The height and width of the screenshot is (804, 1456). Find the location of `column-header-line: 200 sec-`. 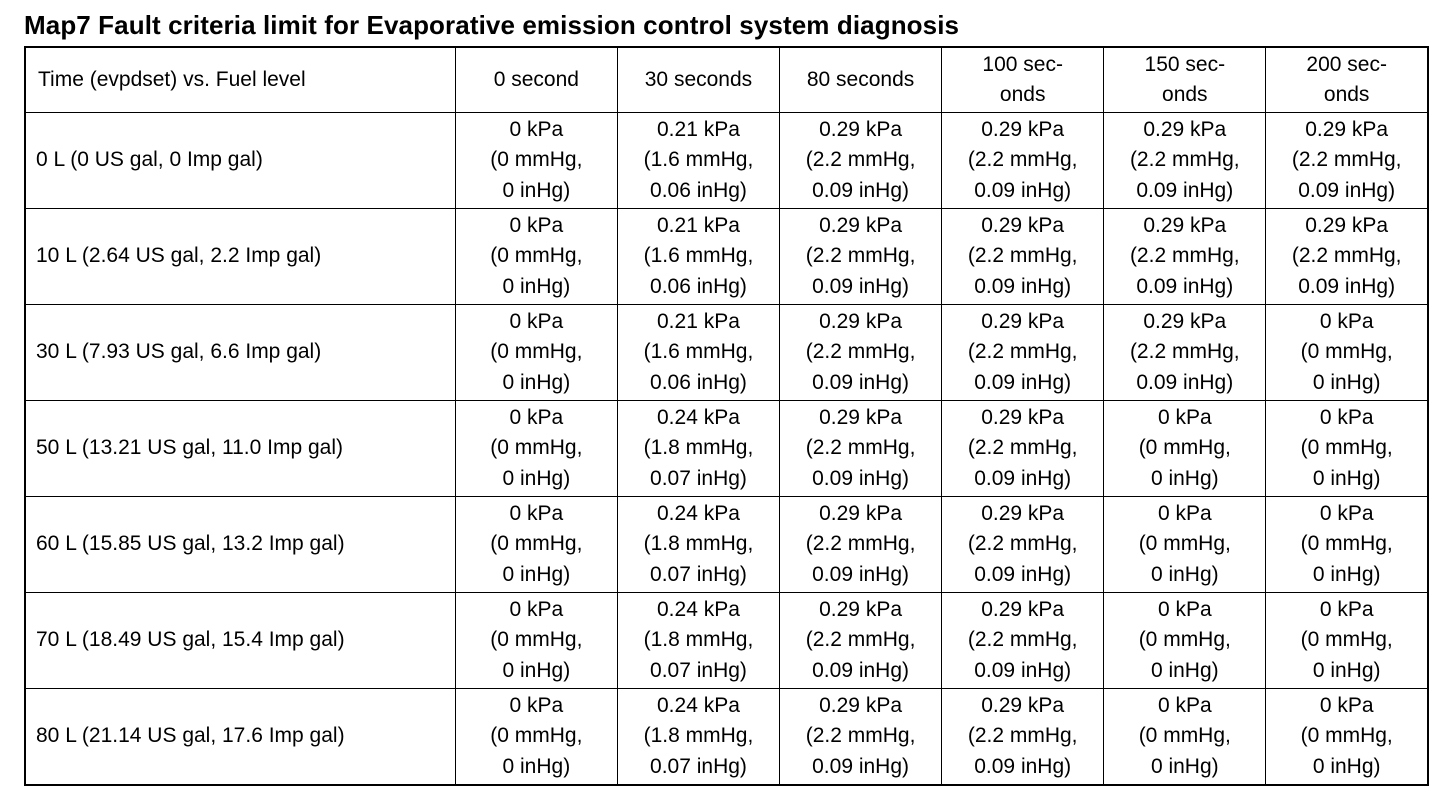

column-header-line: 200 sec- is located at coordinates (1346, 64).